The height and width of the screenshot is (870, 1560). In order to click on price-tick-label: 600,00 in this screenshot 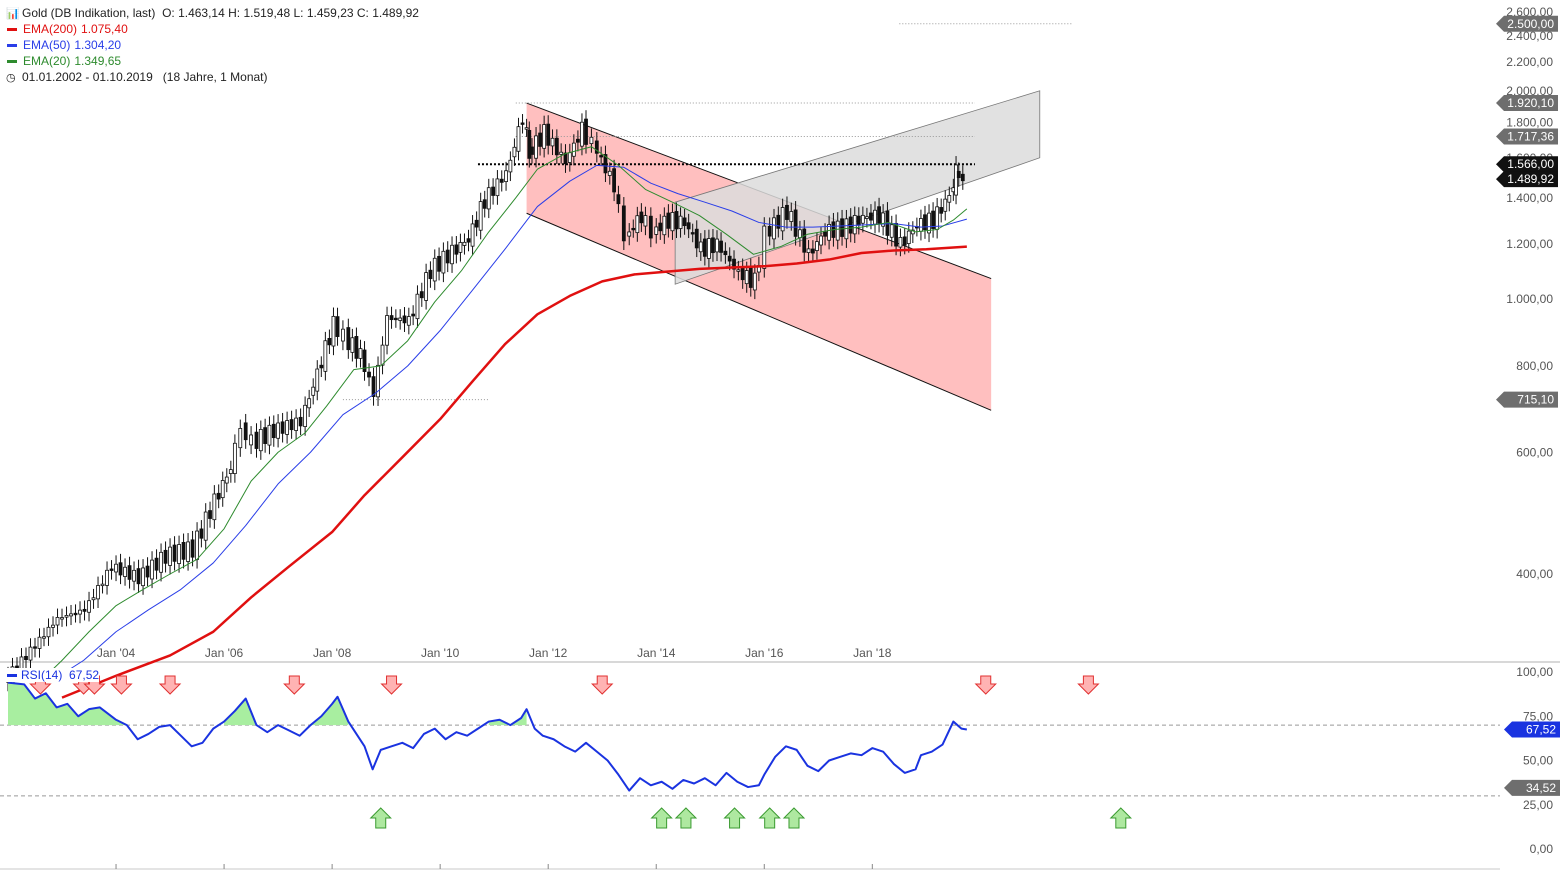, I will do `click(1534, 452)`.